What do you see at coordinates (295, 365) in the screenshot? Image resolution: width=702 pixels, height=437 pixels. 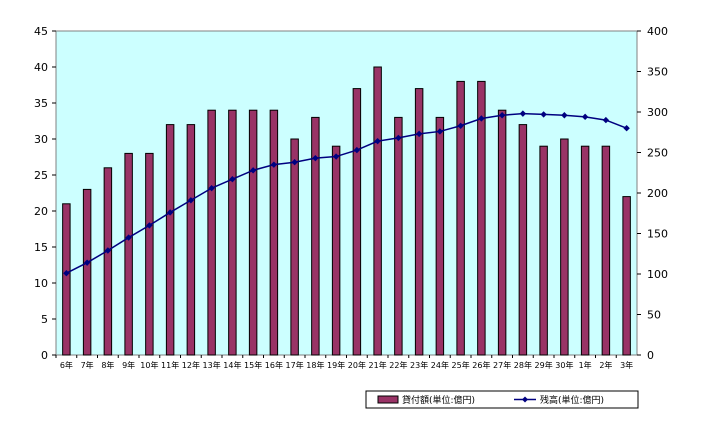 I see `x-axis-category-label: 17年` at bounding box center [295, 365].